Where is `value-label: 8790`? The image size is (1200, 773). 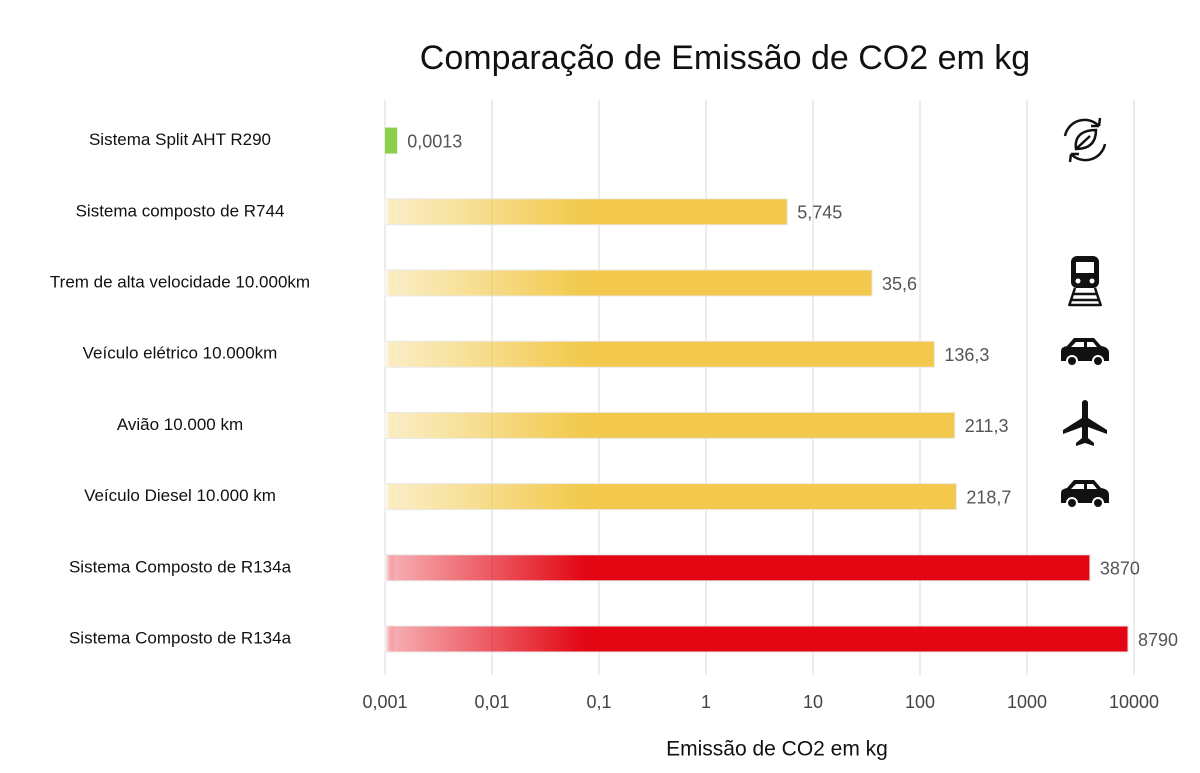
value-label: 8790 is located at coordinates (1158, 640).